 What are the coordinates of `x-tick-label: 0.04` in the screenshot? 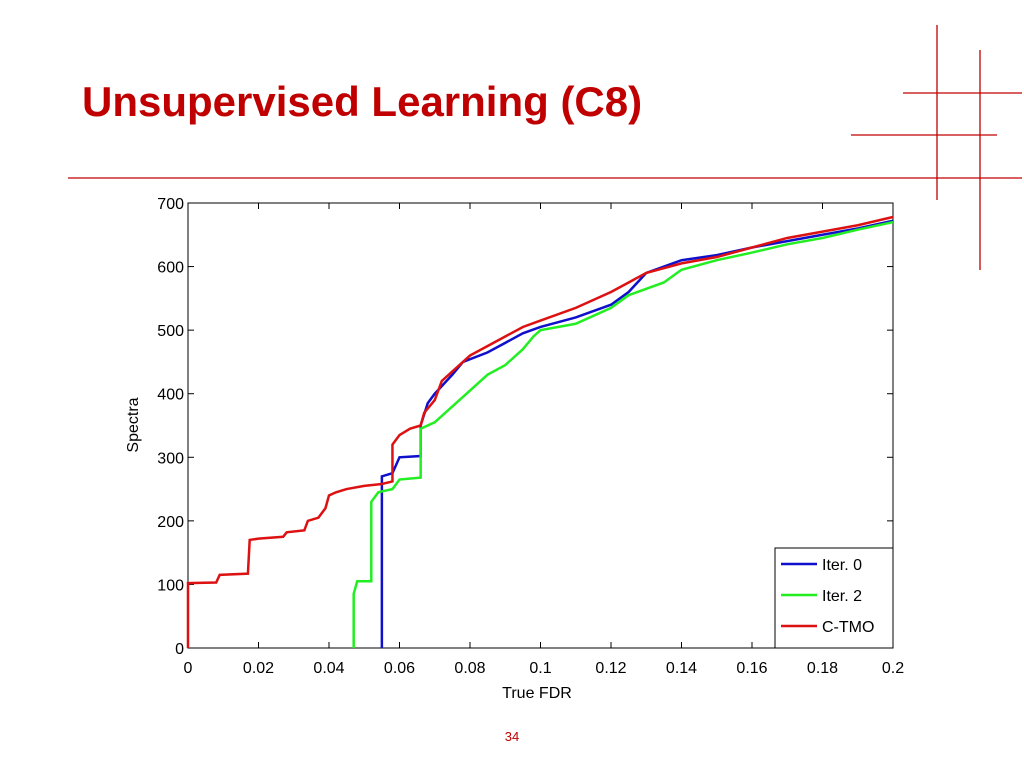 It's located at (328, 668).